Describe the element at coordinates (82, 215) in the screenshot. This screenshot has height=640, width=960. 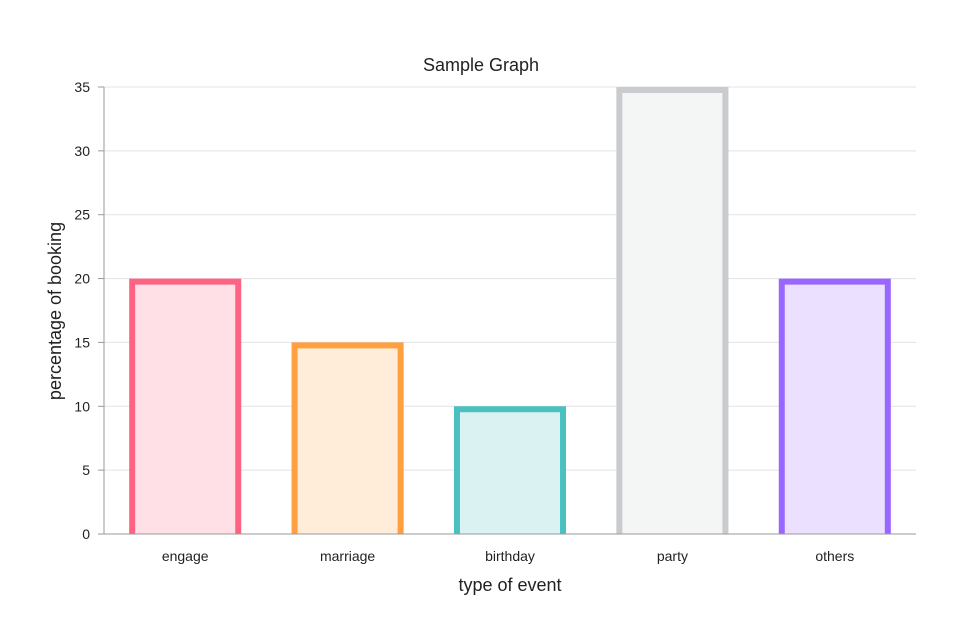
I see `y-tick-label: 25` at that location.